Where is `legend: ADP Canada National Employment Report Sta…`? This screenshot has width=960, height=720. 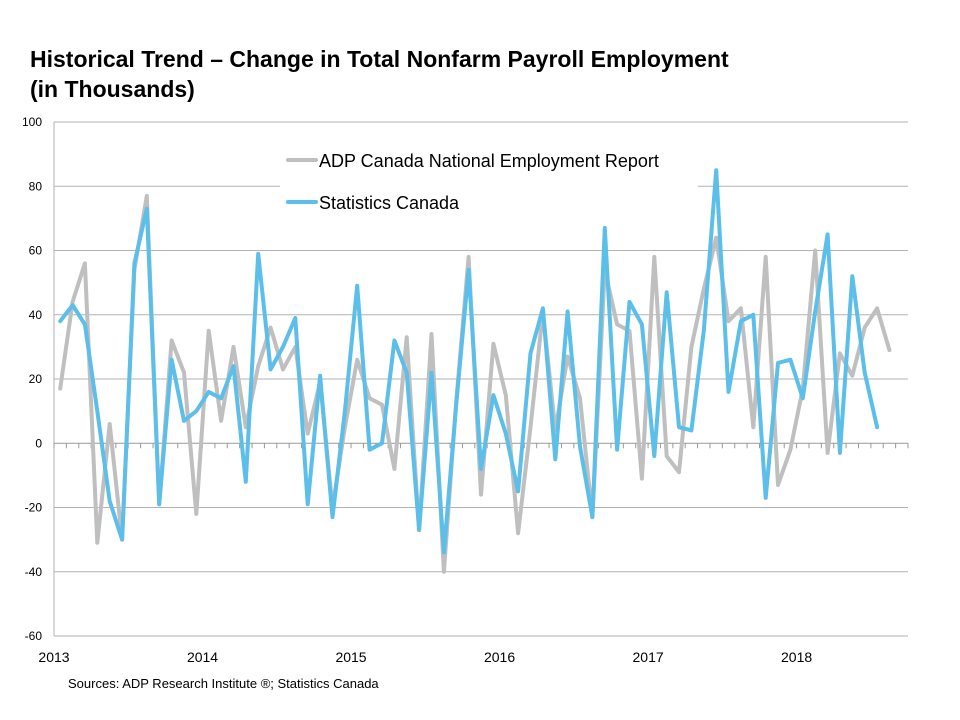 legend: ADP Canada National Employment Report Sta… is located at coordinates (489, 178).